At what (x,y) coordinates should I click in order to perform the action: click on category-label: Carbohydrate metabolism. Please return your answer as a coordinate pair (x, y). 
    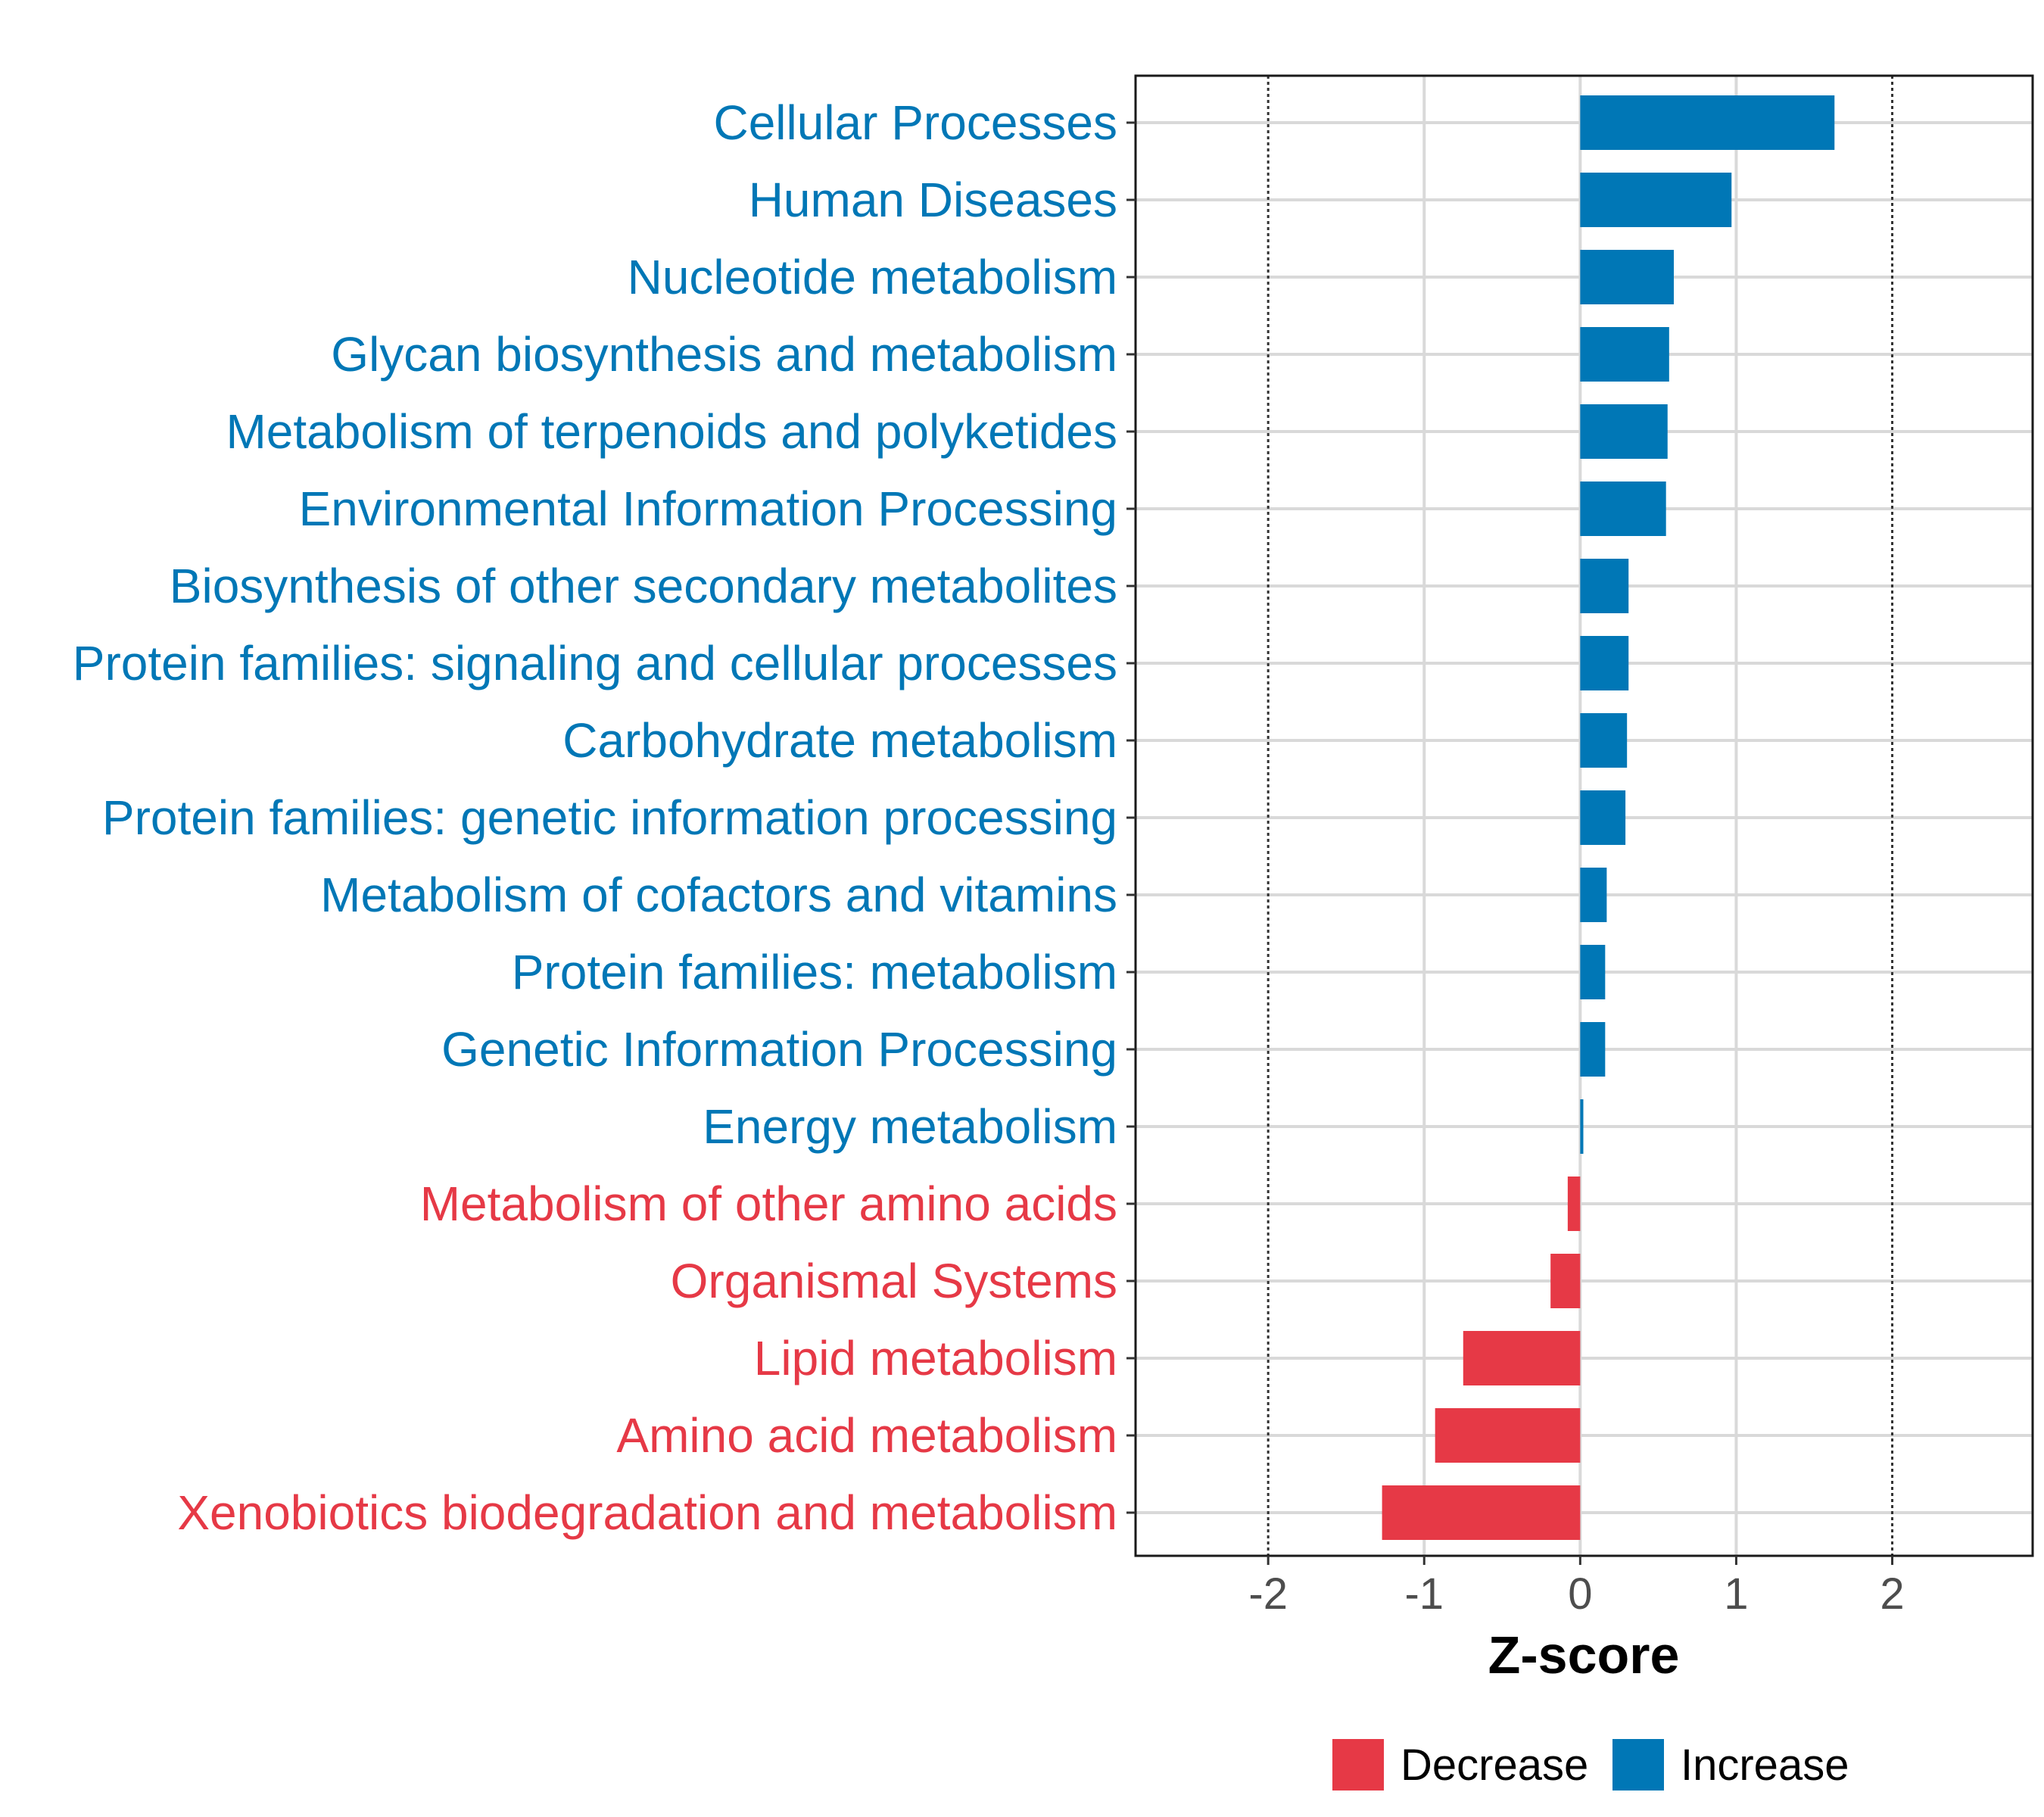
    Looking at the image, I should click on (839, 740).